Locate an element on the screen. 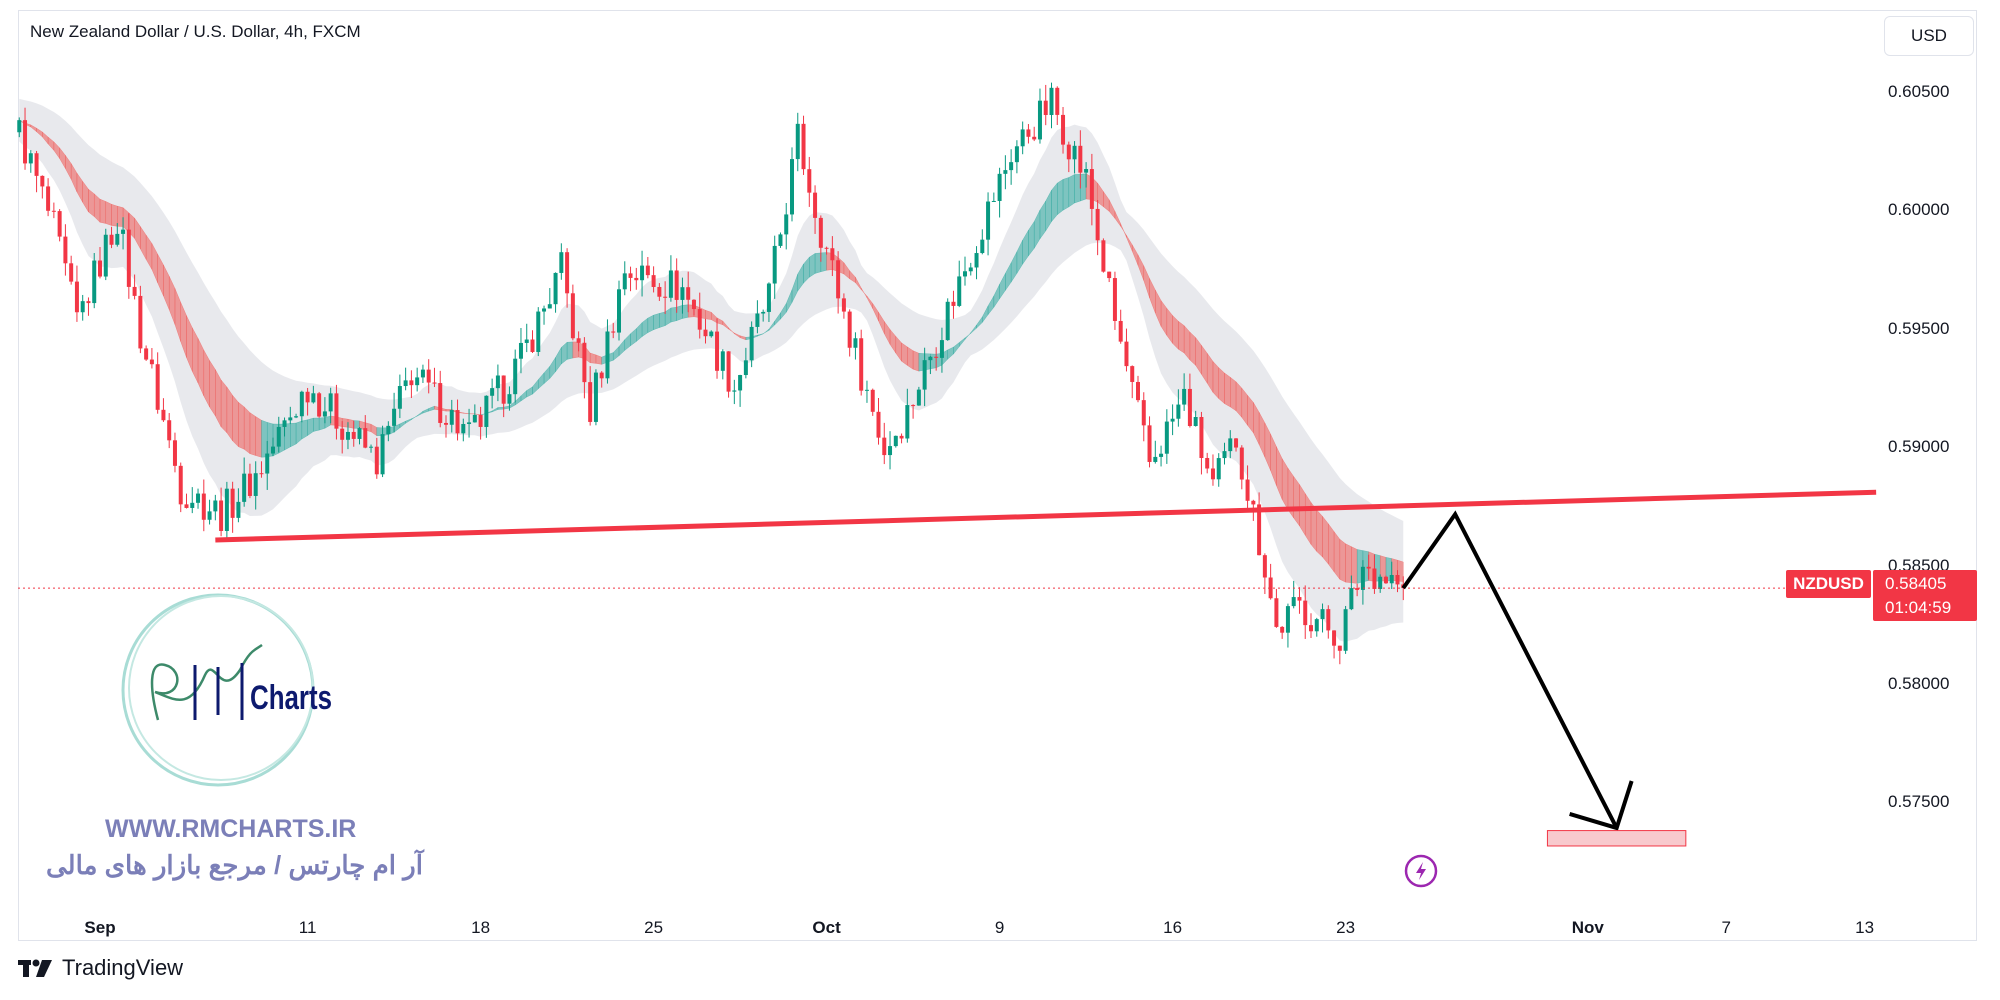 The width and height of the screenshot is (2000, 1000). tradingview-brand: TradingView is located at coordinates (100, 968).